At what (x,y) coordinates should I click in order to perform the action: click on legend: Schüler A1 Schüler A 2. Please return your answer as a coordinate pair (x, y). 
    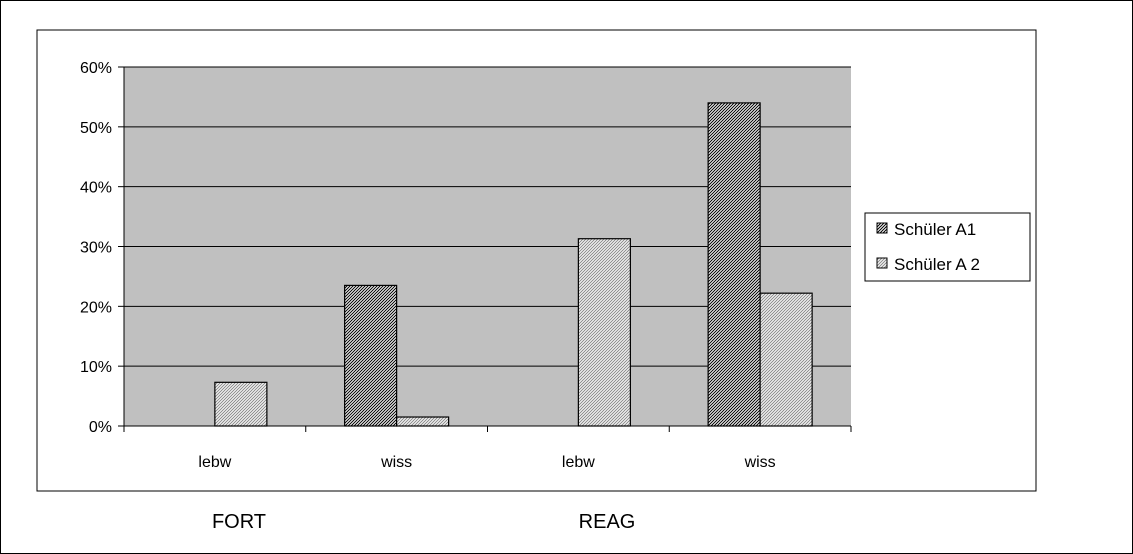
    Looking at the image, I should click on (947, 247).